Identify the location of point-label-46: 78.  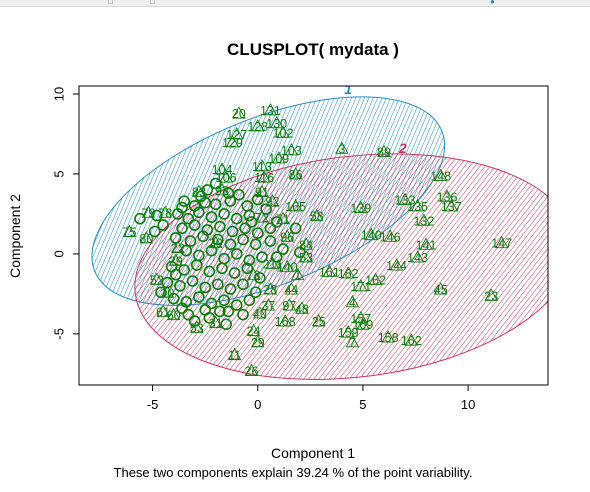
(165, 213).